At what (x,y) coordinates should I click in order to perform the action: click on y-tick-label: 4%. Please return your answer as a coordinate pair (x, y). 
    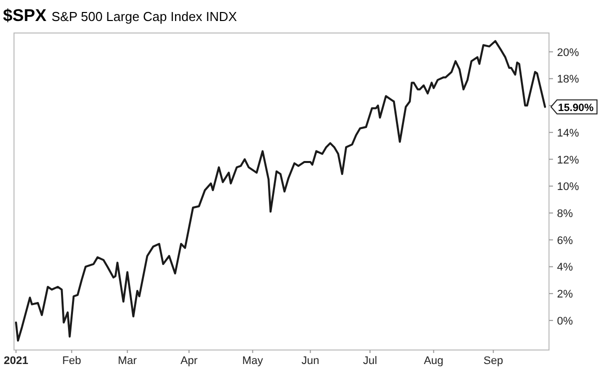
    Looking at the image, I should click on (565, 268).